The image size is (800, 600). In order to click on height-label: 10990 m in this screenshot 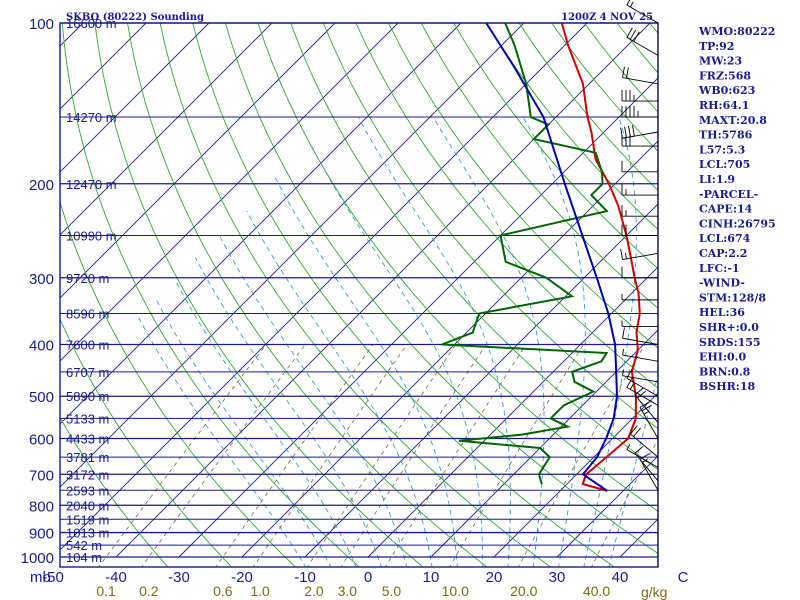, I will do `click(91, 235)`.